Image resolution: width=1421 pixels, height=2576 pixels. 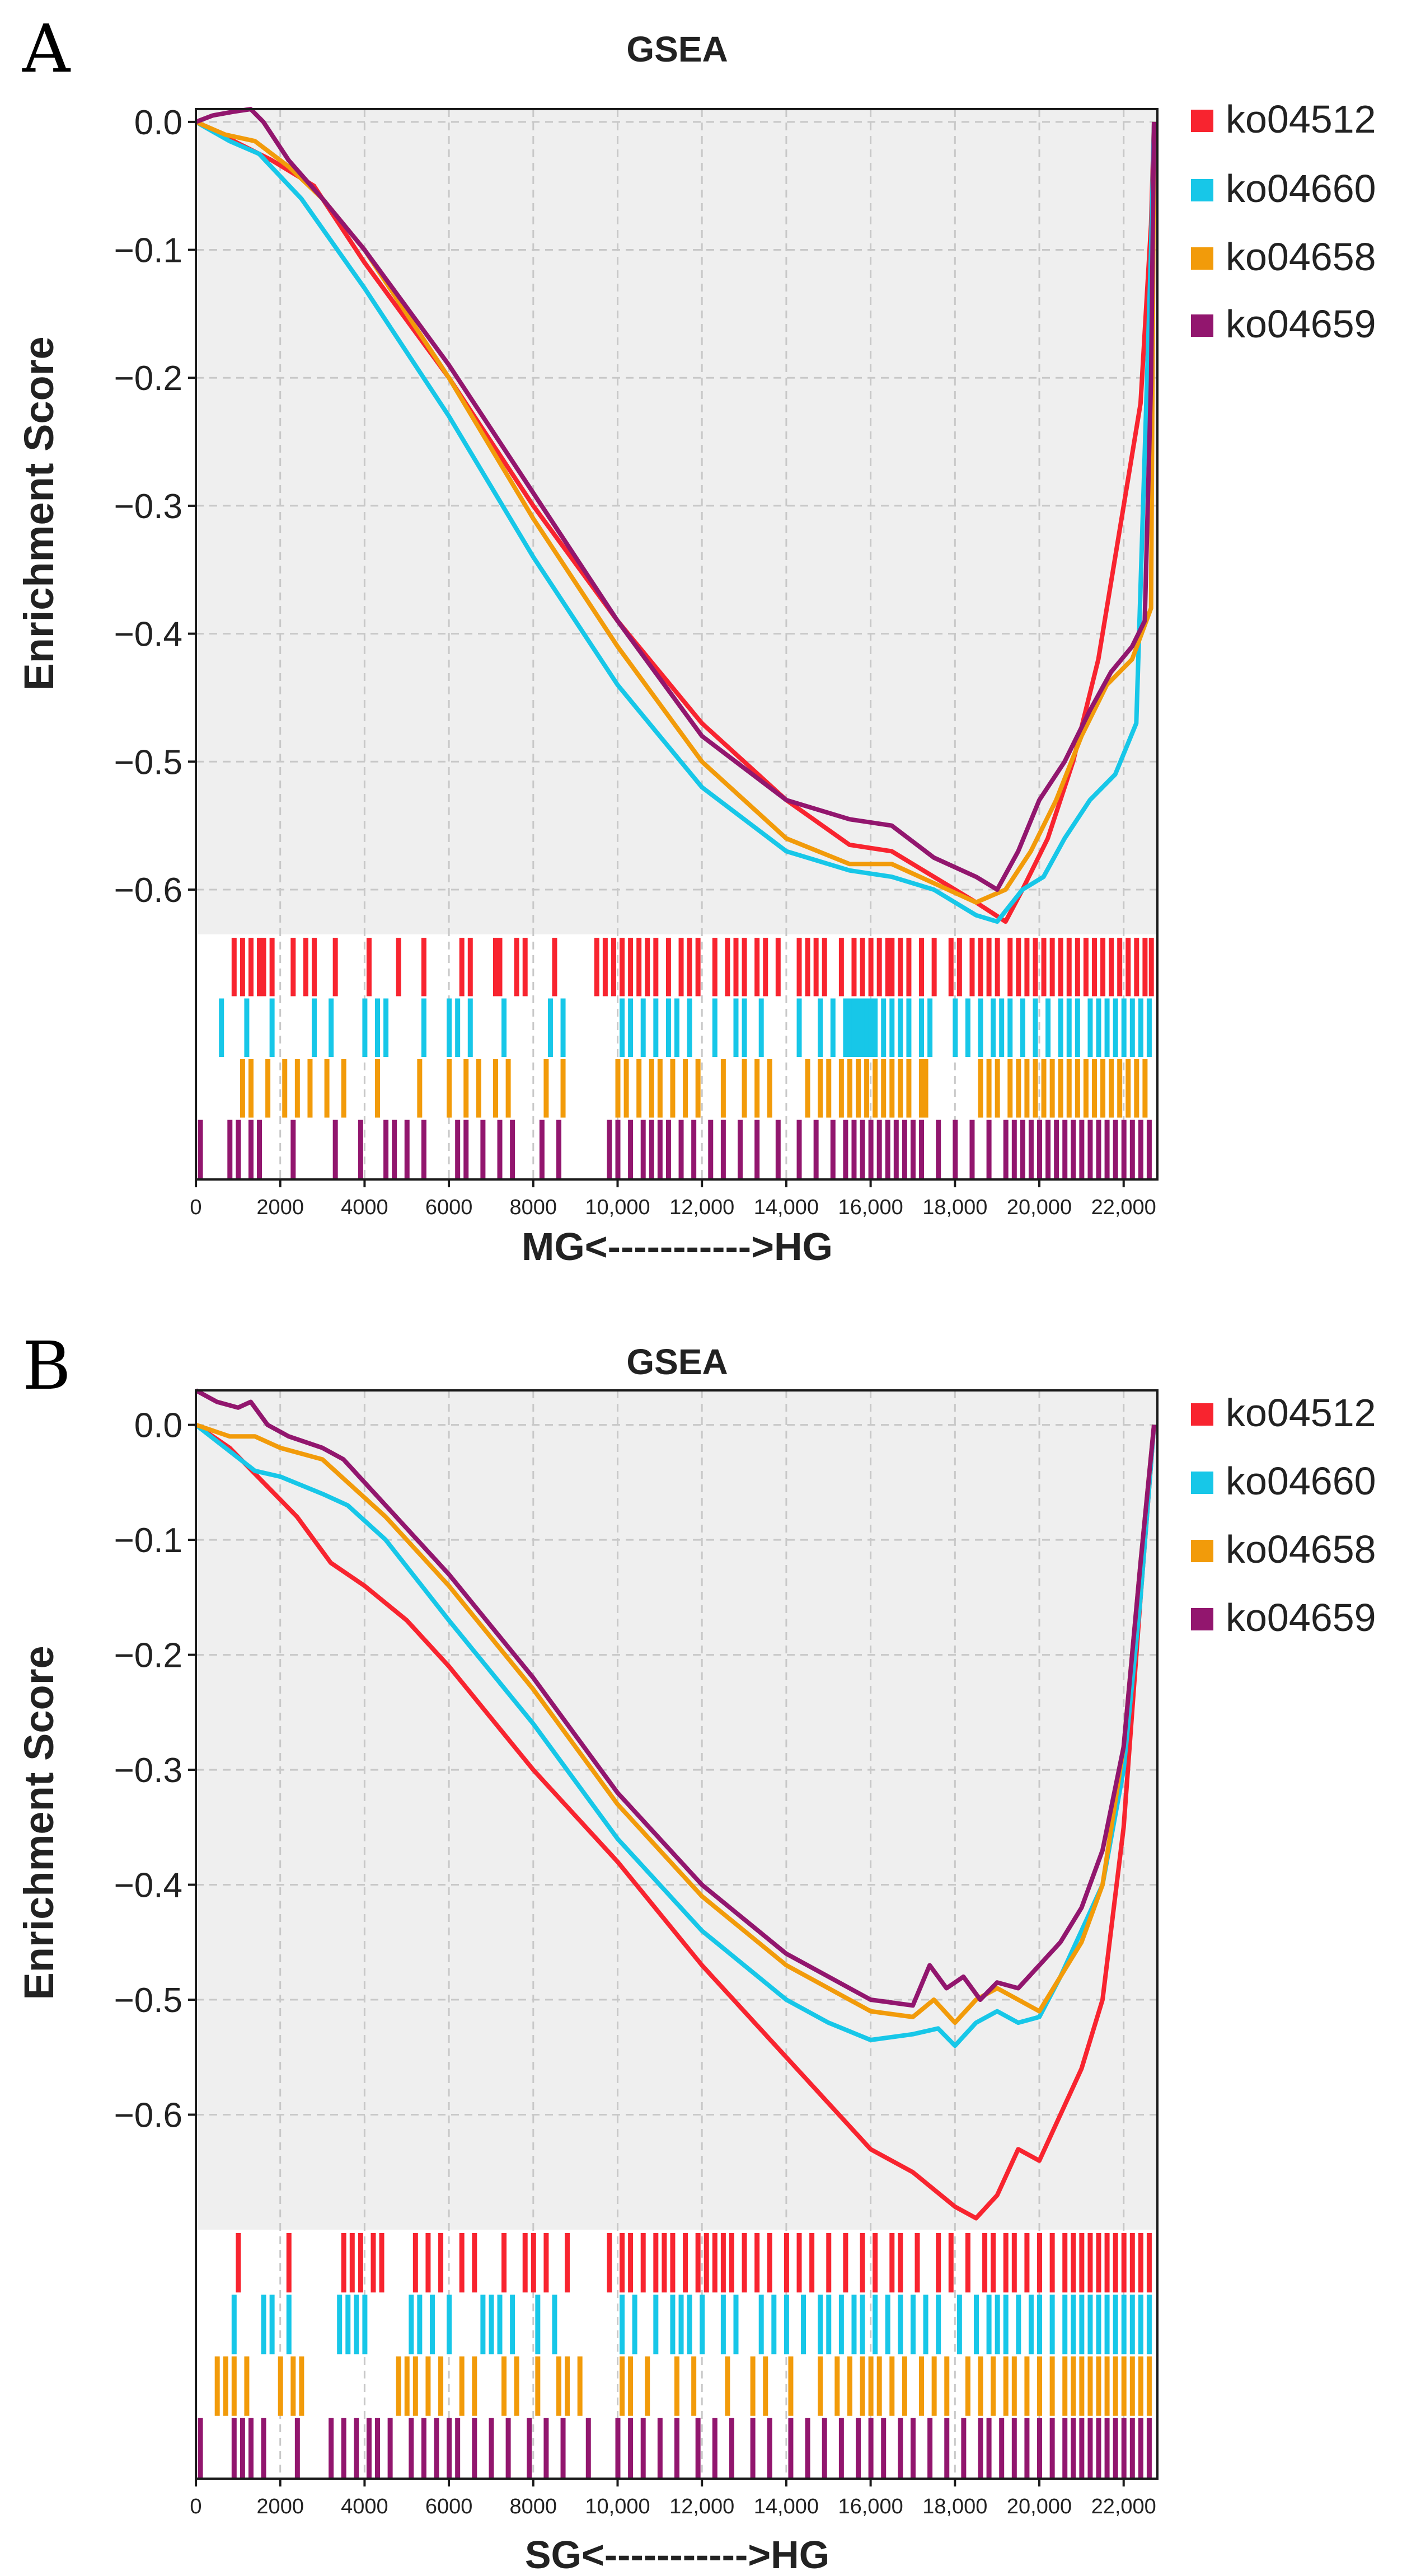 I want to click on panel-a-legend-label-ko04512: ko04512, so click(x=1301, y=119).